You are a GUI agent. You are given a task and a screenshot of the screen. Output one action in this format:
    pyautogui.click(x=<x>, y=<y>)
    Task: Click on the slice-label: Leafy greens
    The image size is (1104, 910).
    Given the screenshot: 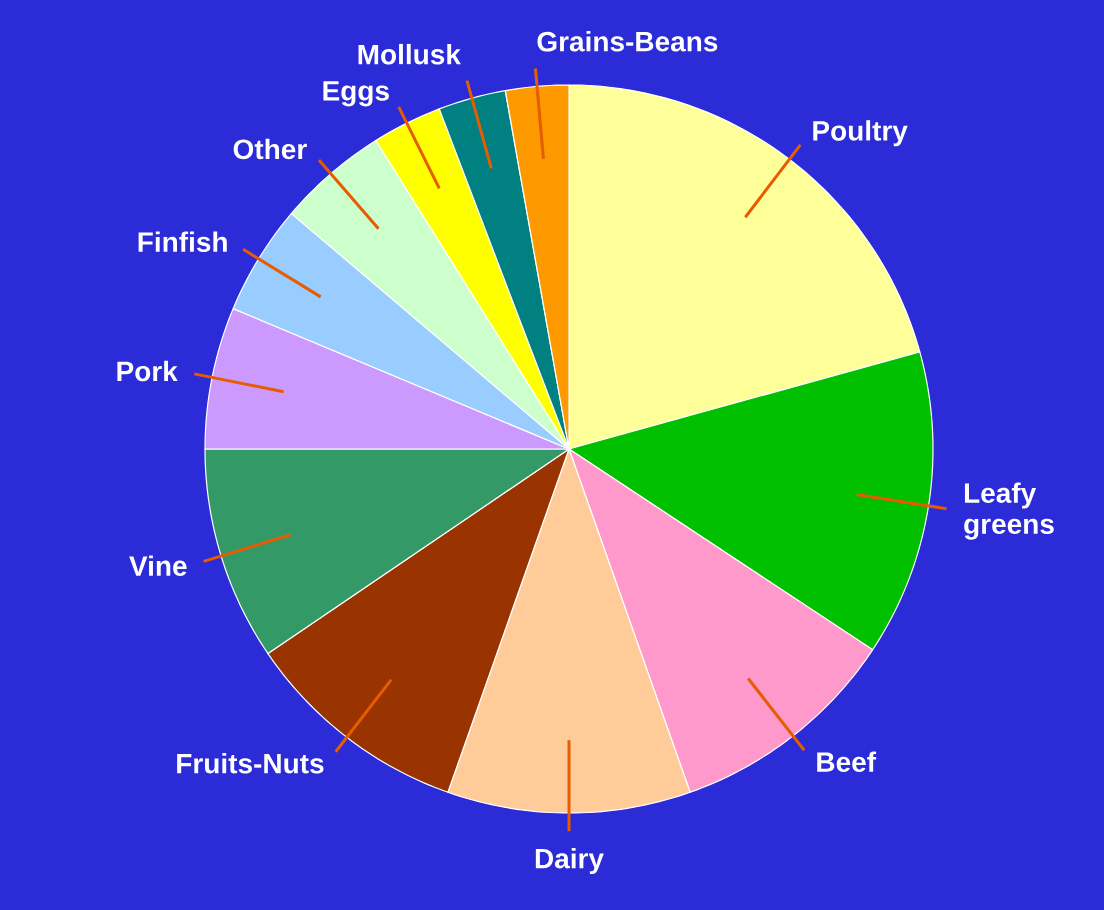 What is the action you would take?
    pyautogui.click(x=1009, y=511)
    